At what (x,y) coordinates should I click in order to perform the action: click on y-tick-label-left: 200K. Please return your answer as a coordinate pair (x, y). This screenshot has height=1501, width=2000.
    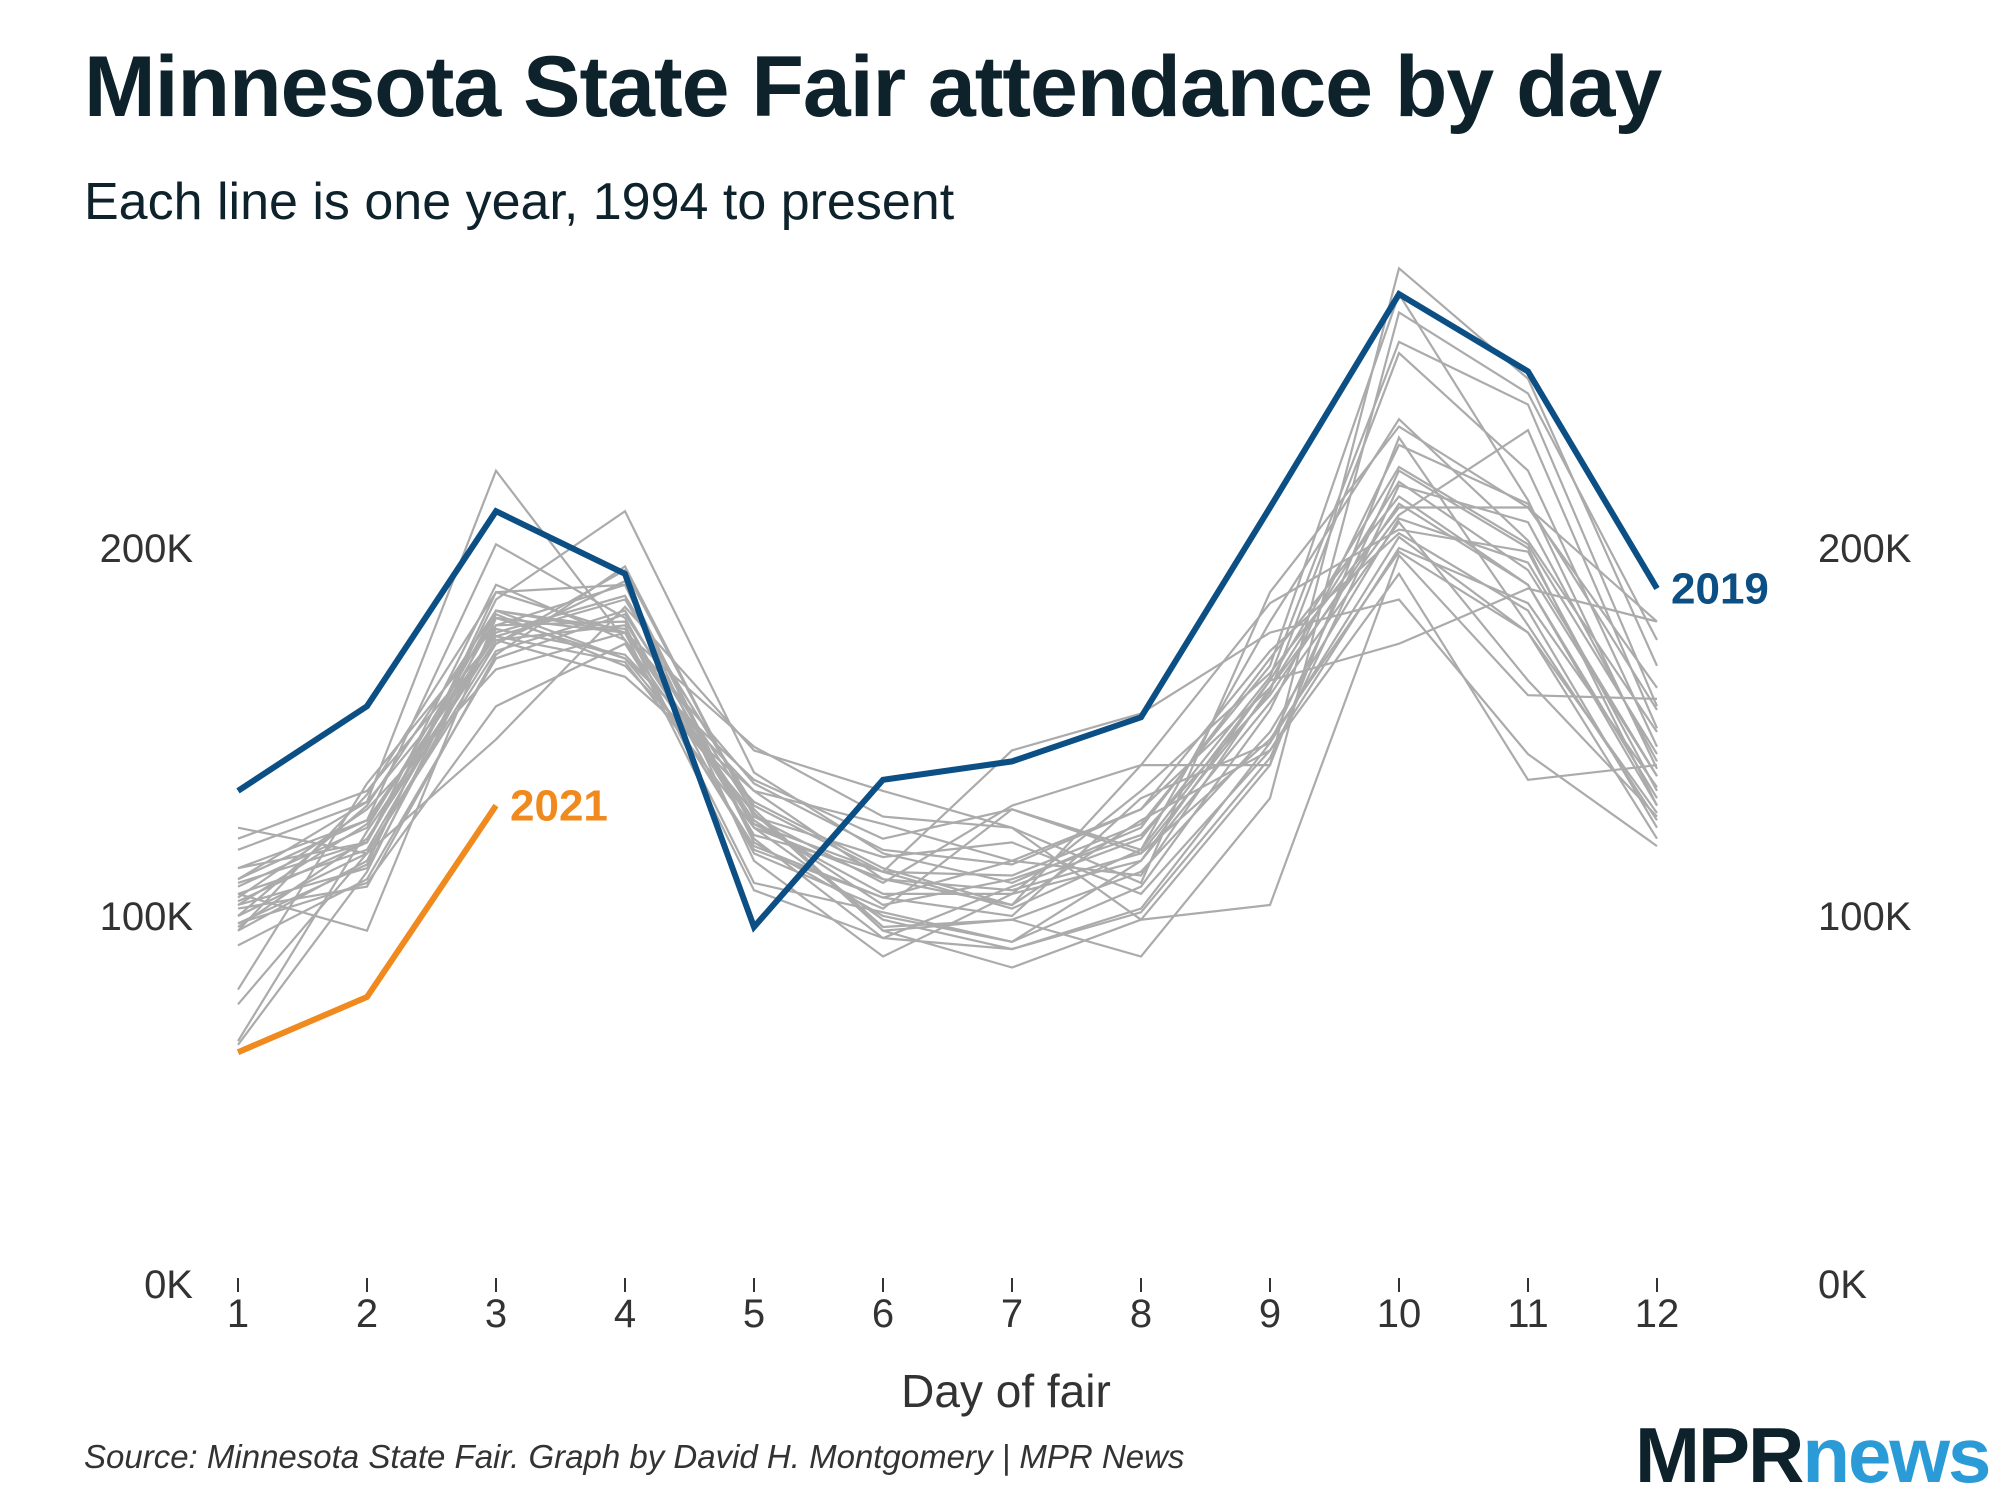
    Looking at the image, I should click on (147, 549).